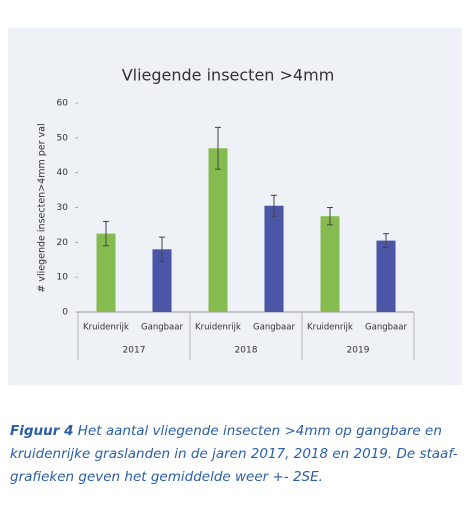 This screenshot has width=470, height=516. Describe the element at coordinates (63, 173) in the screenshot. I see `y-tick-label: 40` at that location.